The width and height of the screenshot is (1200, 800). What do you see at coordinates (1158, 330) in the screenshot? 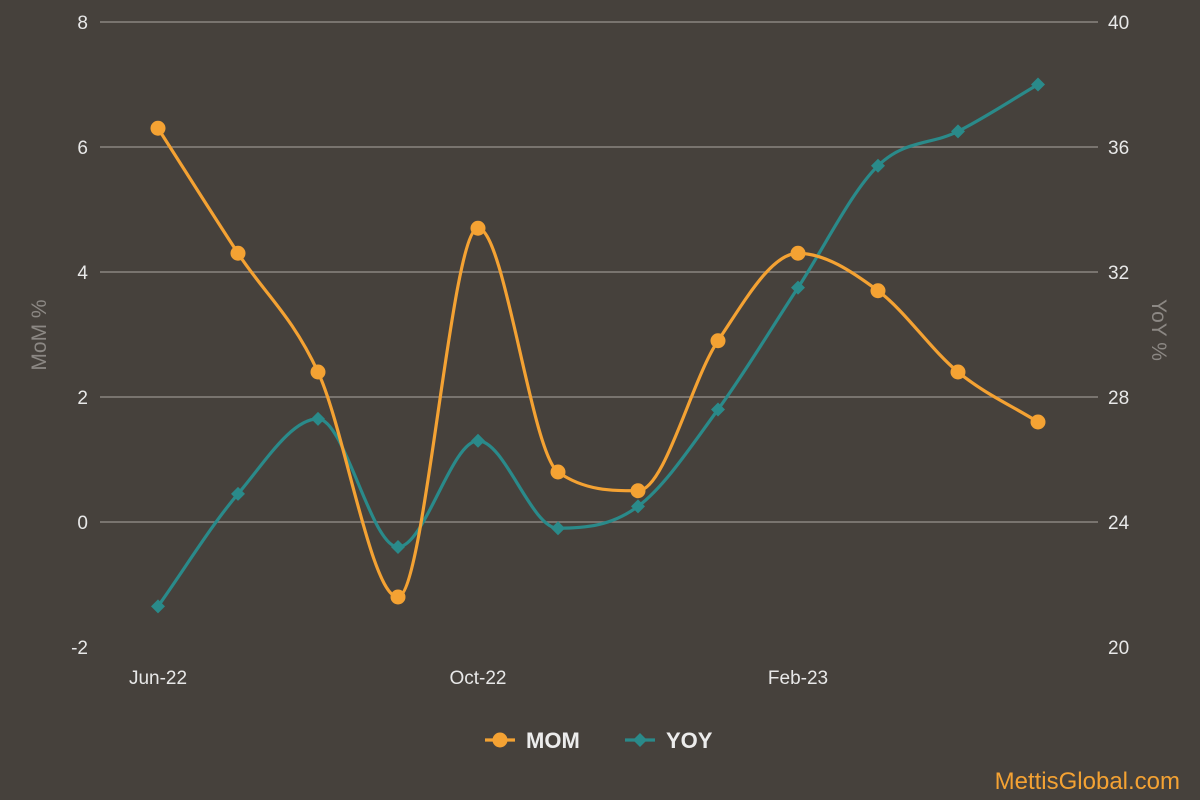
I see `right-axis-title: YoY %` at bounding box center [1158, 330].